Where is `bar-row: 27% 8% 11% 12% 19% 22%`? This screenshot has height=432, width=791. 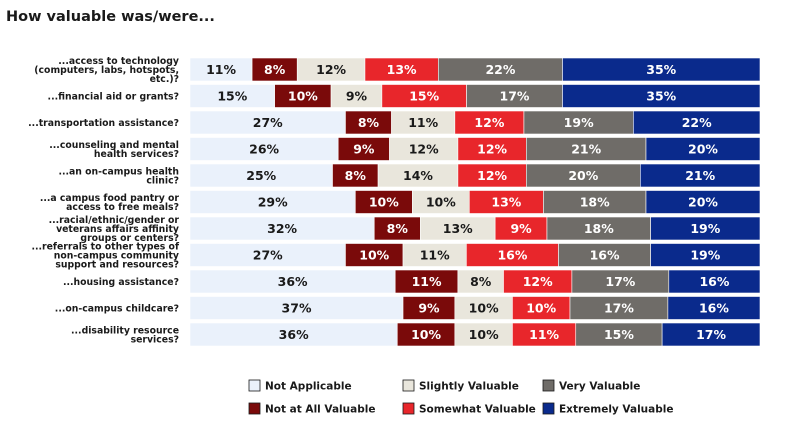 bar-row: 27% 8% 11% 12% 19% 22% is located at coordinates (475, 122).